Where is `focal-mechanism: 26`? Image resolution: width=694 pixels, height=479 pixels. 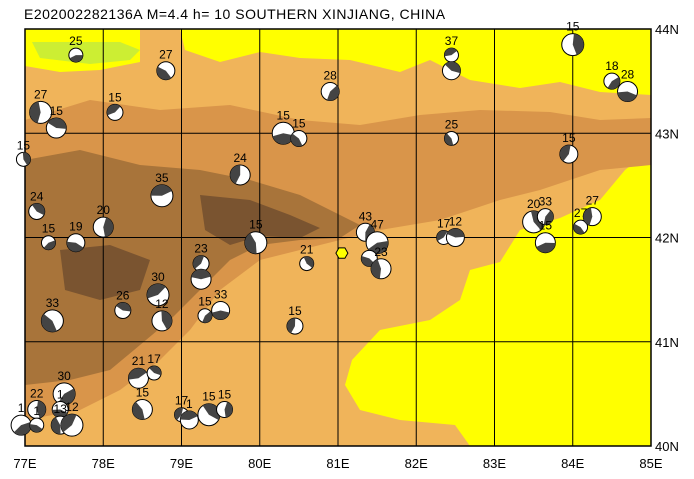
focal-mechanism: 26 is located at coordinates (123, 303).